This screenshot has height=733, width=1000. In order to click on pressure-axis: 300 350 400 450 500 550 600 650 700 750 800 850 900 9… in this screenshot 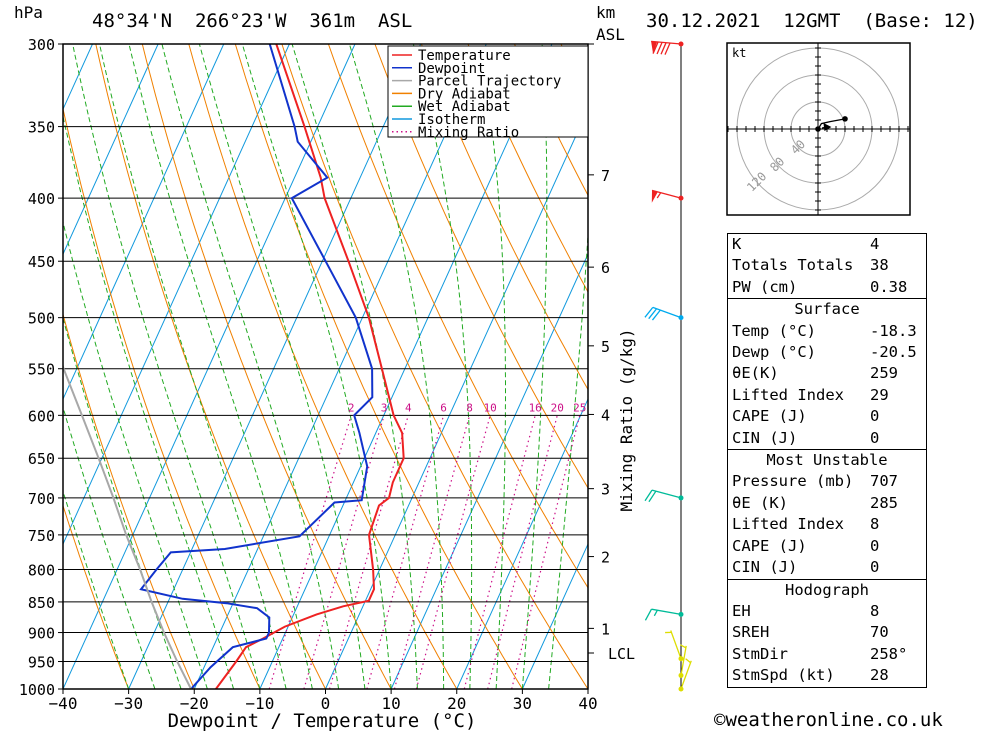, I will do `click(41, 367)`.